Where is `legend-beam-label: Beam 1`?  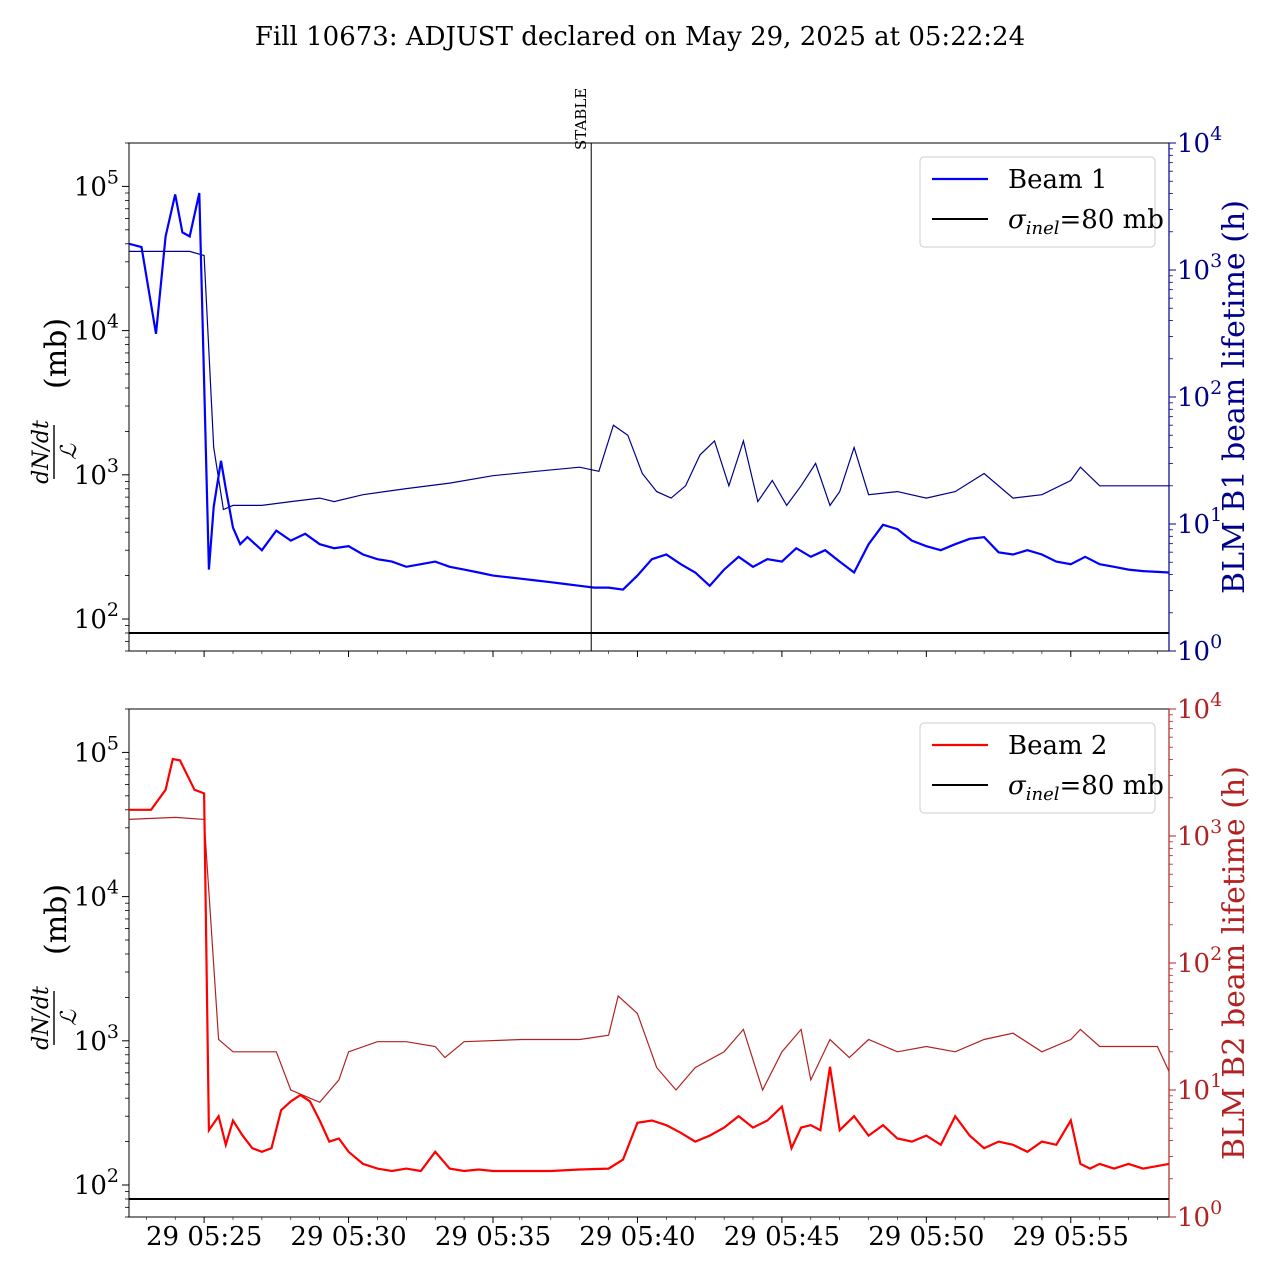
legend-beam-label: Beam 1 is located at coordinates (1057, 180).